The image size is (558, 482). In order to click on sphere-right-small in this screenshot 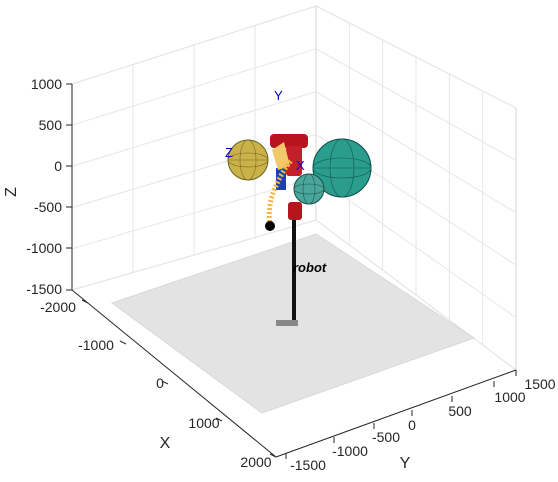, I will do `click(309, 189)`.